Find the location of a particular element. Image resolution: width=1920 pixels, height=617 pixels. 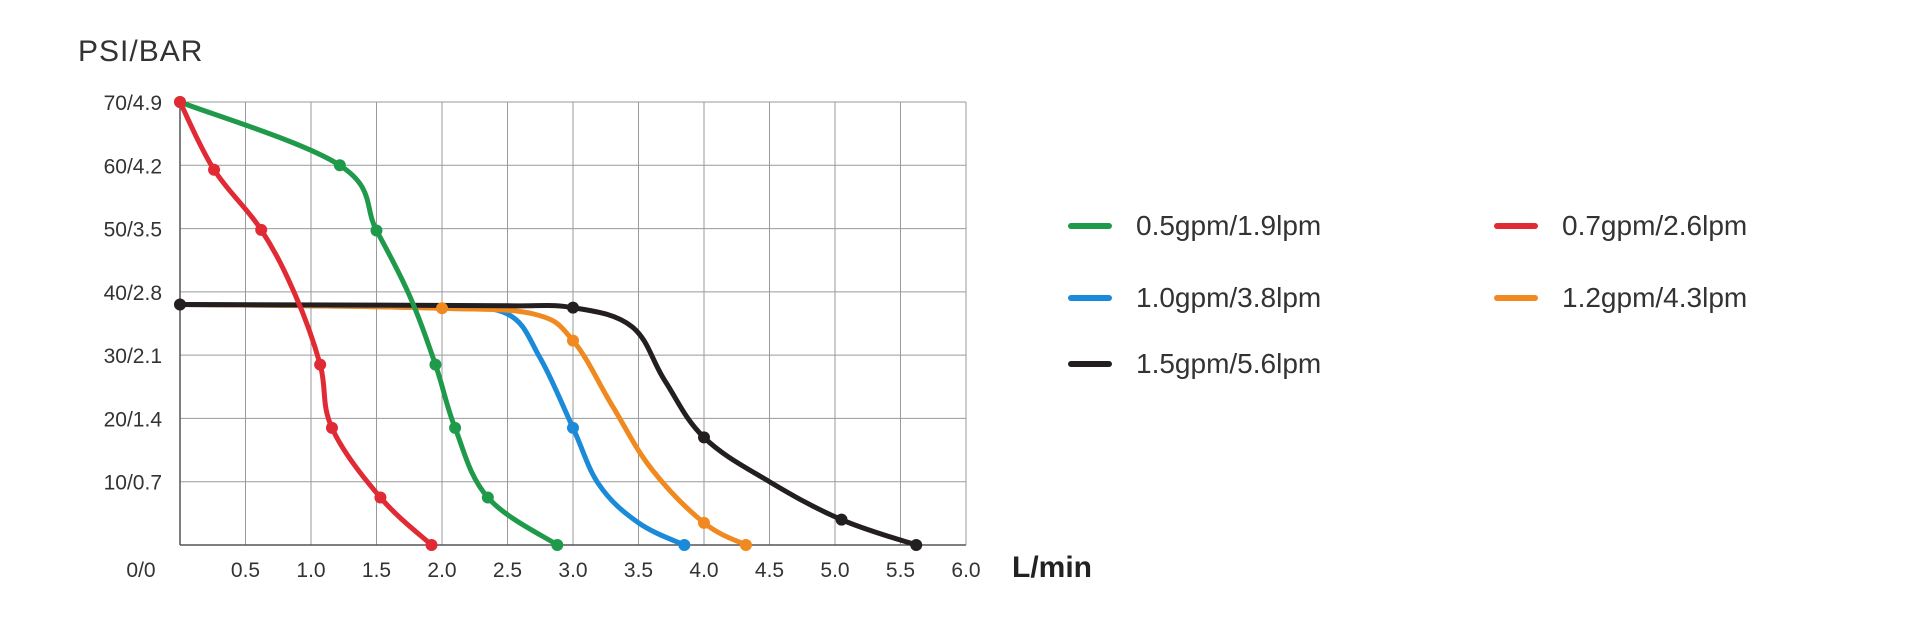

x-tick-label: 4.5 is located at coordinates (769, 570).